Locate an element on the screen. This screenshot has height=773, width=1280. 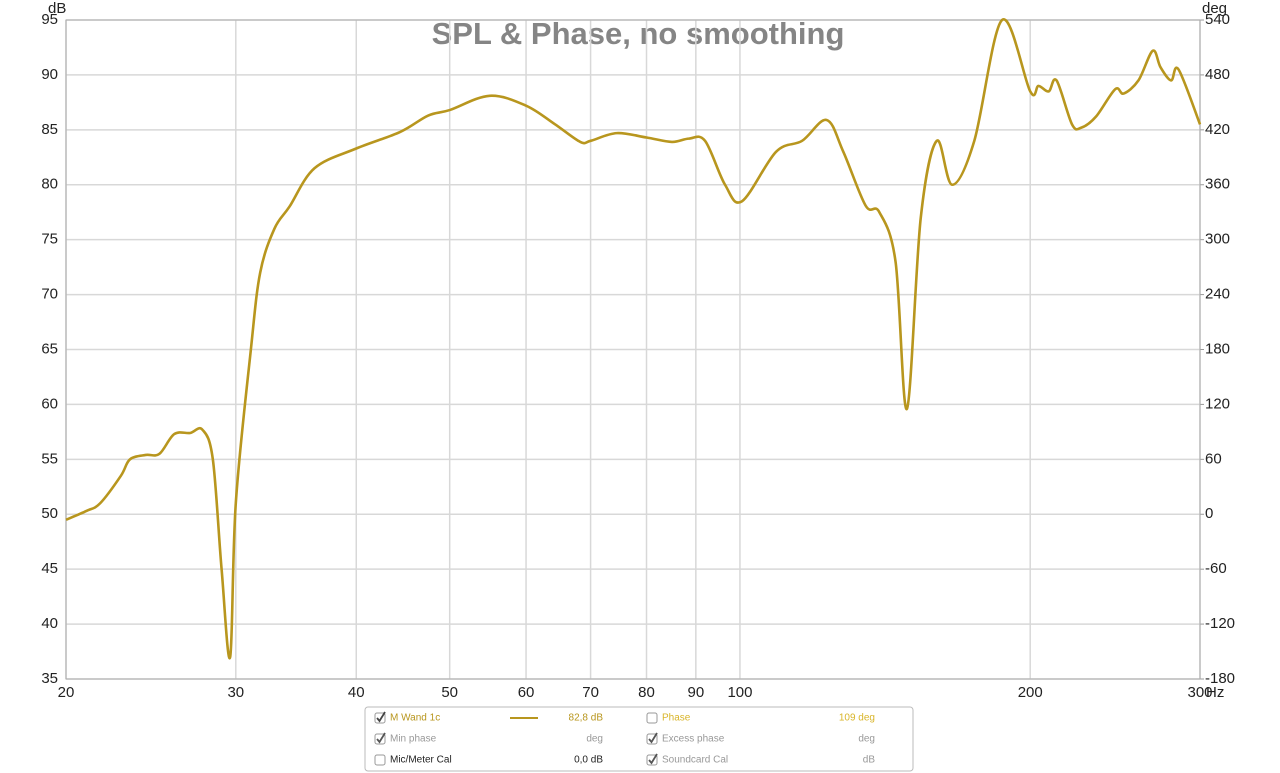
y2-tick-label: 240 is located at coordinates (1217, 294).